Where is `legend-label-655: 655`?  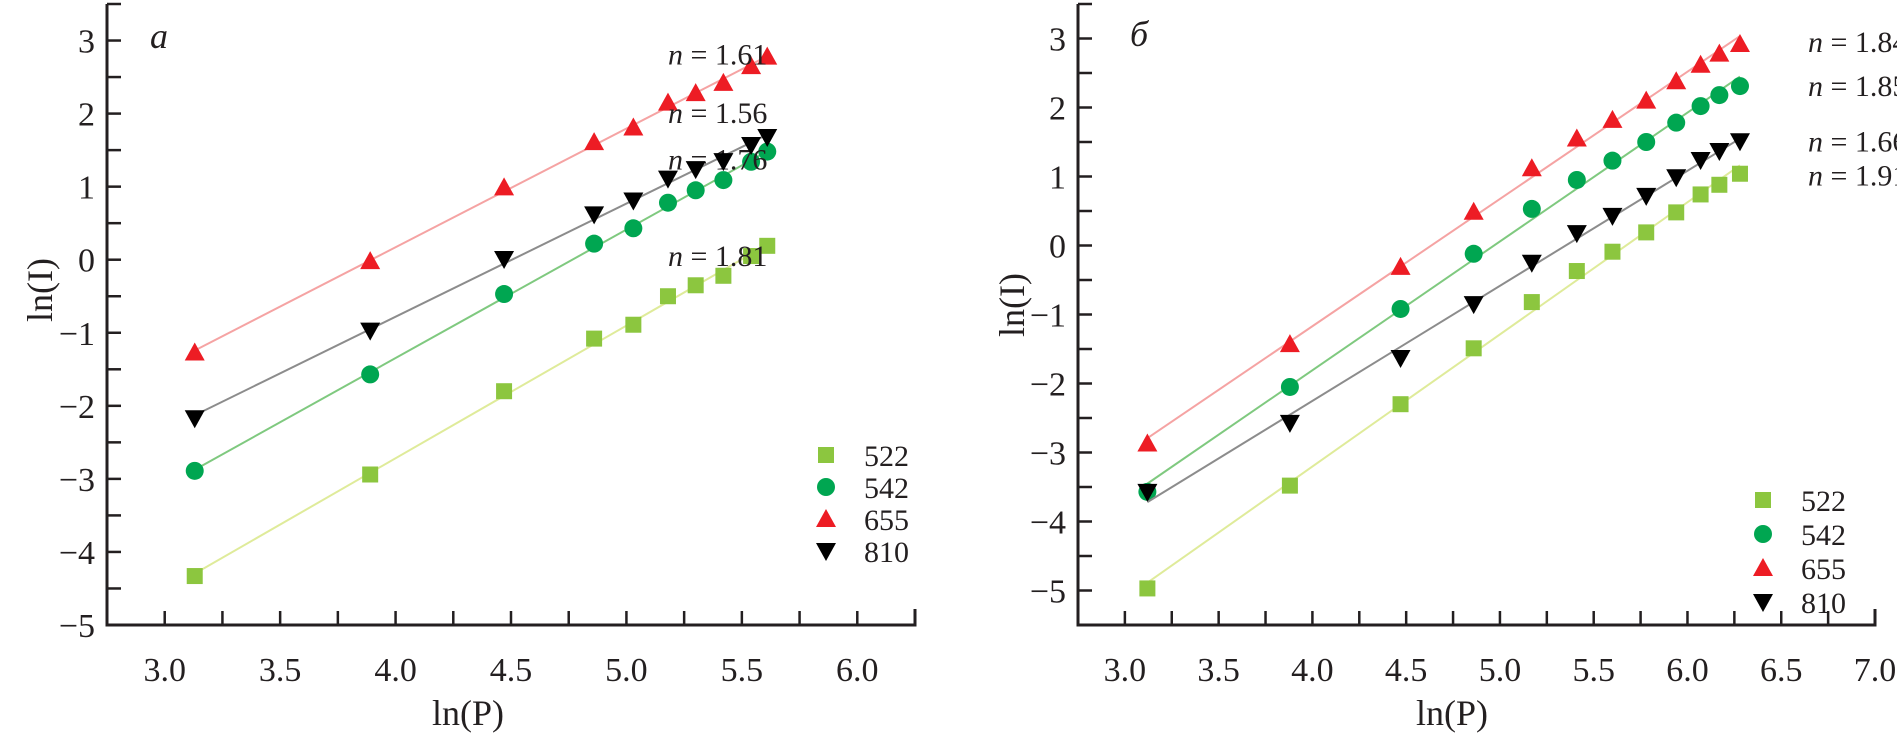
legend-label-655: 655 is located at coordinates (886, 520).